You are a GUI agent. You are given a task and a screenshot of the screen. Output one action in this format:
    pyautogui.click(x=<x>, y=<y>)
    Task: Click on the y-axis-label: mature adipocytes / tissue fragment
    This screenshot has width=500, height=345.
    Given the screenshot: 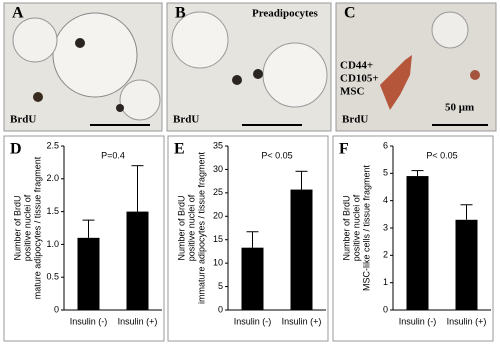 What is the action you would take?
    pyautogui.click(x=37, y=227)
    